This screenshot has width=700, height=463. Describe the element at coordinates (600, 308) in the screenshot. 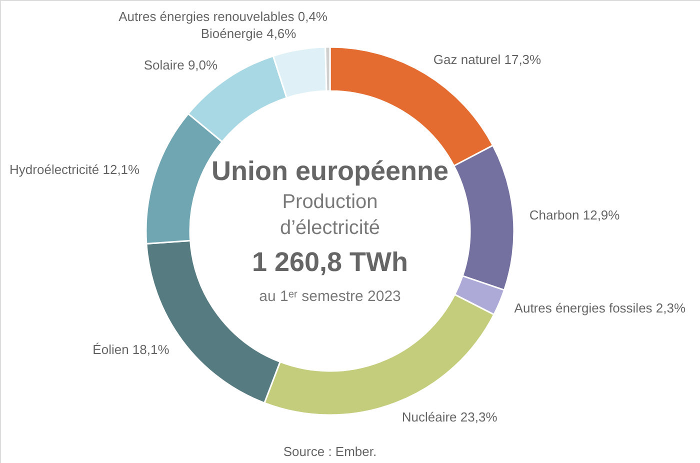

I see `slice-label: Autres énergies fossiles 2,3%` at that location.